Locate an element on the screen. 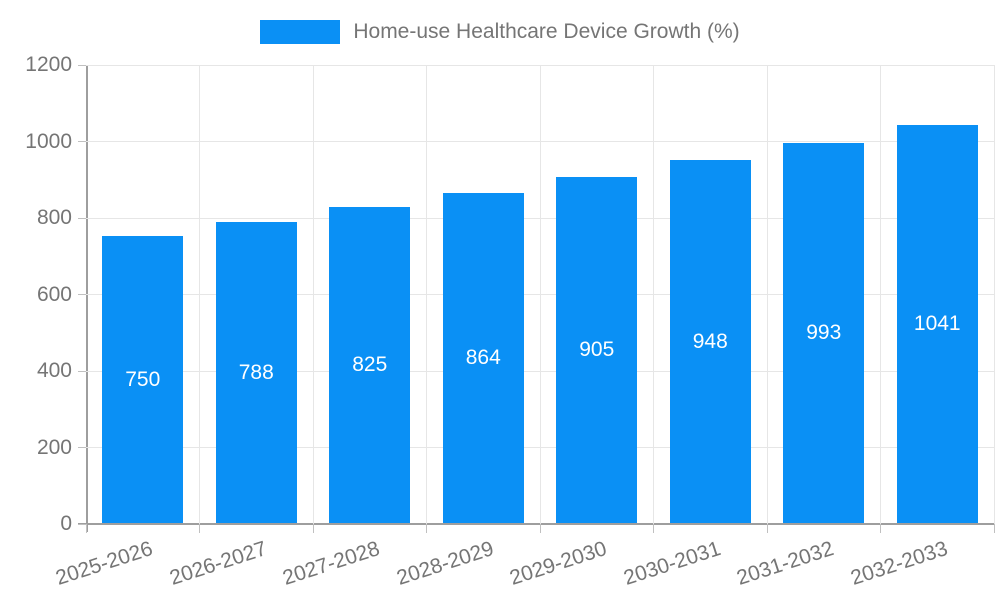 The height and width of the screenshot is (600, 1000). x-axis-tick-label: 2028-2029 is located at coordinates (445, 563).